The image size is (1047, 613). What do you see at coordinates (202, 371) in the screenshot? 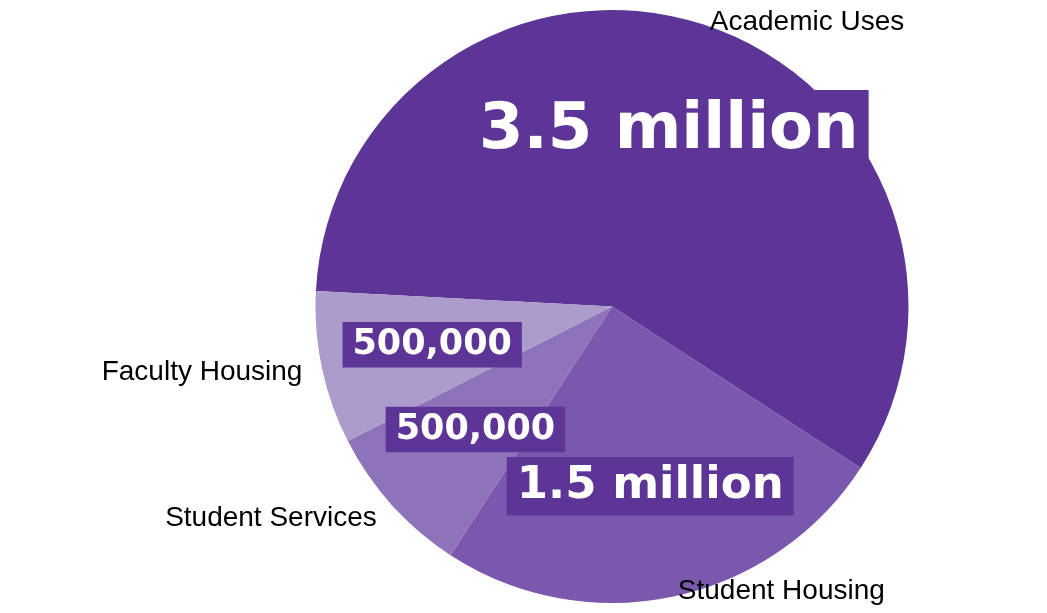
I see `slice-label: Faculty Housing` at bounding box center [202, 371].